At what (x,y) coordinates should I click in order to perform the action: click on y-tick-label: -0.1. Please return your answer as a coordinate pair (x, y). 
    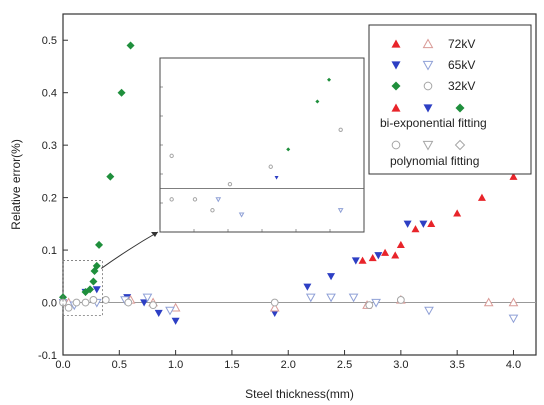
    Looking at the image, I should click on (47, 356).